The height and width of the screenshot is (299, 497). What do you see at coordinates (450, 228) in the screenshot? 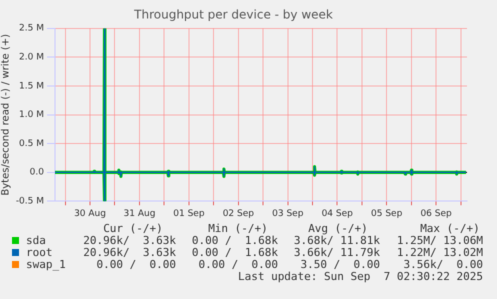
I see `text: Max (-/+)` at bounding box center [450, 228].